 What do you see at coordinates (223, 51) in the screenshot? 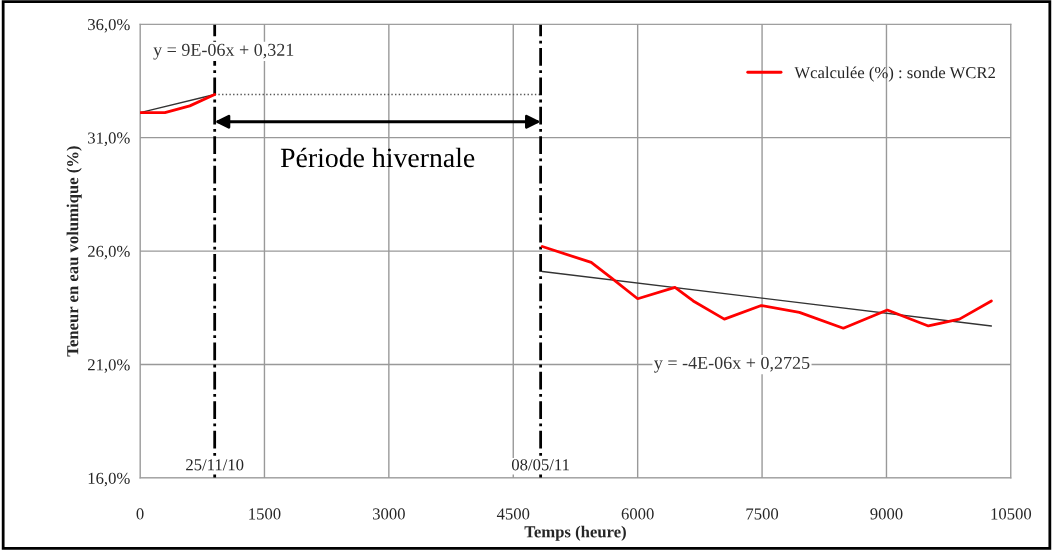
I see `annotation: y = 9E-06x + 0,321` at bounding box center [223, 51].